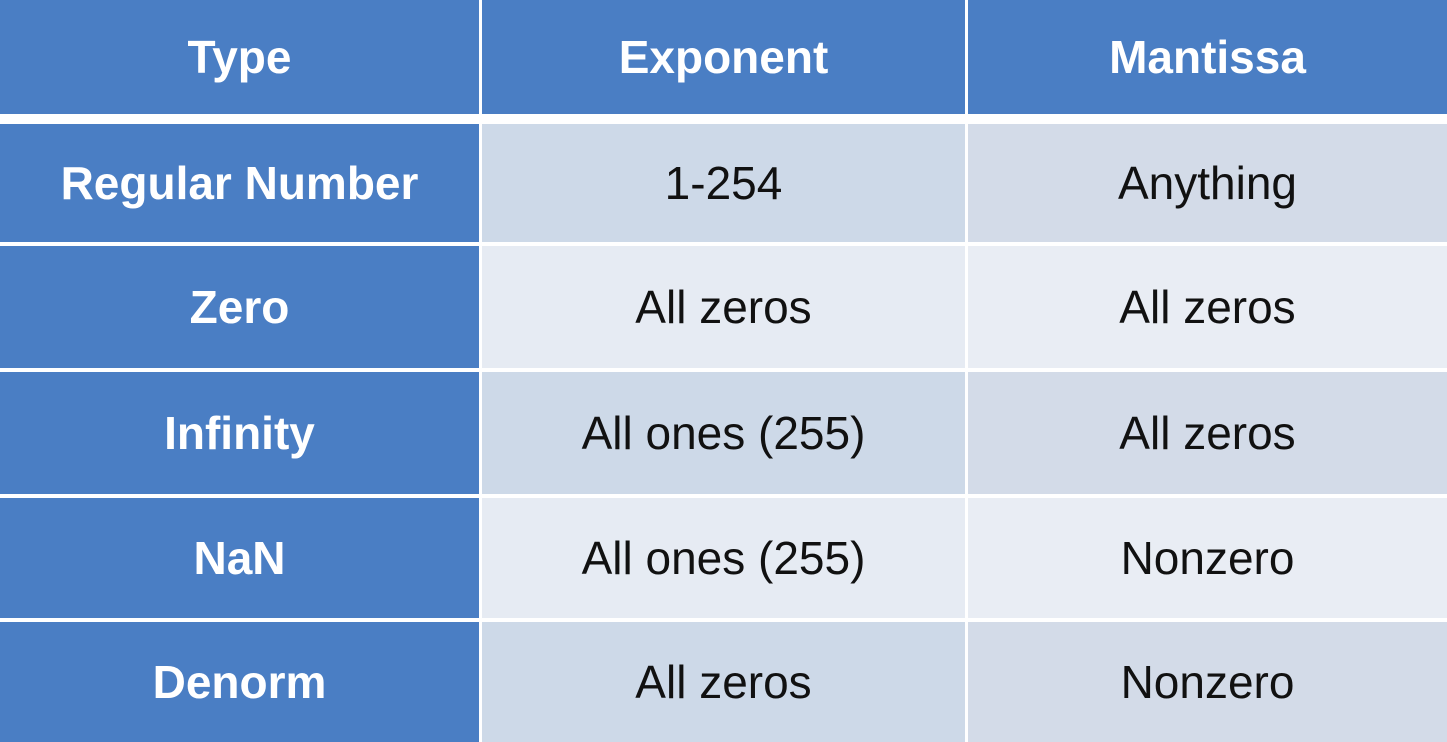 The image size is (1447, 742). I want to click on row-type: Regular Number, so click(239, 183).